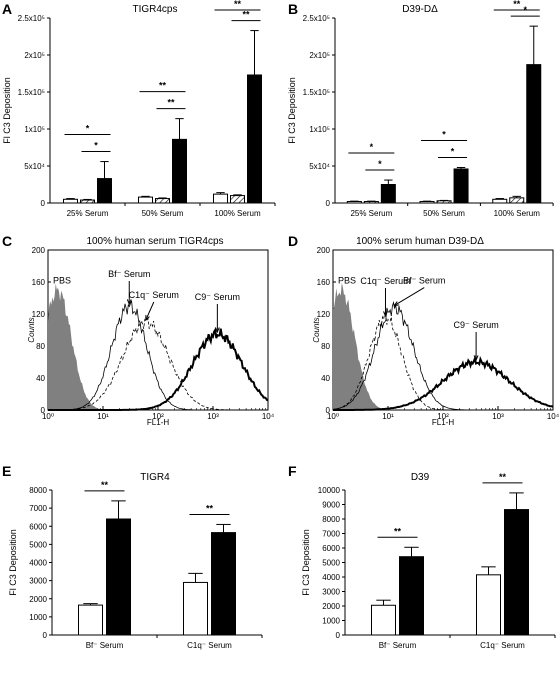 This screenshot has height=678, width=560. What do you see at coordinates (333, 416) in the screenshot?
I see `panel-d-x-tick-label: 10⁰` at bounding box center [333, 416].